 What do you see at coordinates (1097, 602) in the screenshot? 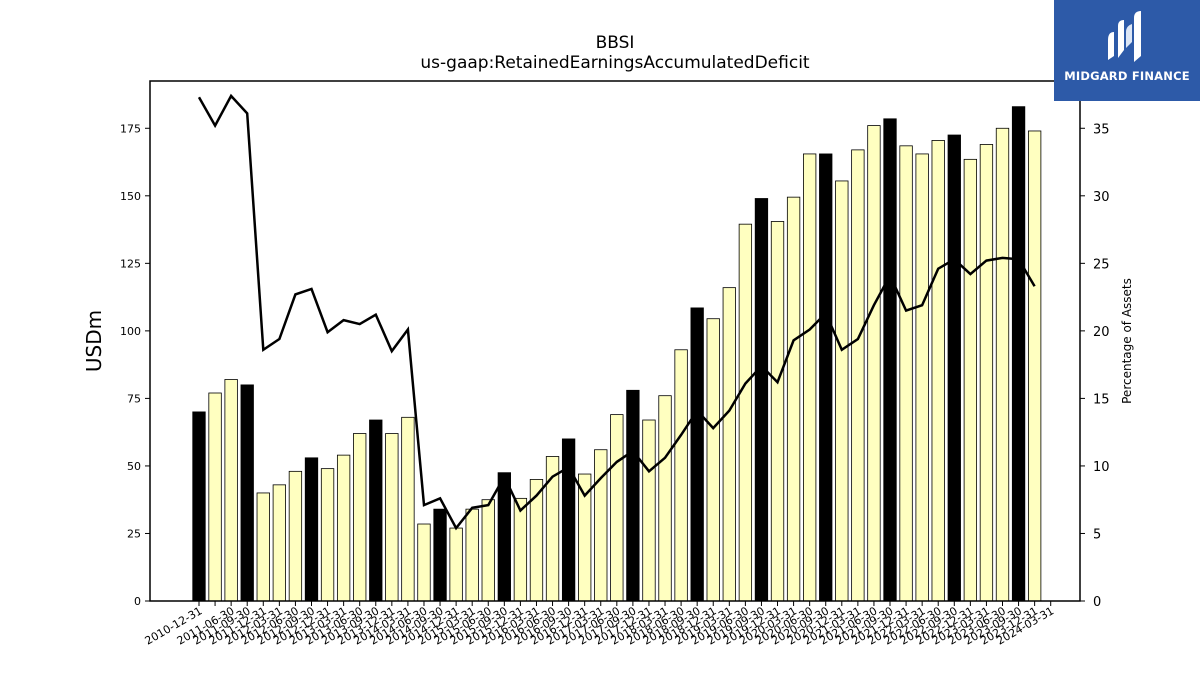
I see `y2-tick-label: 0` at bounding box center [1097, 602].